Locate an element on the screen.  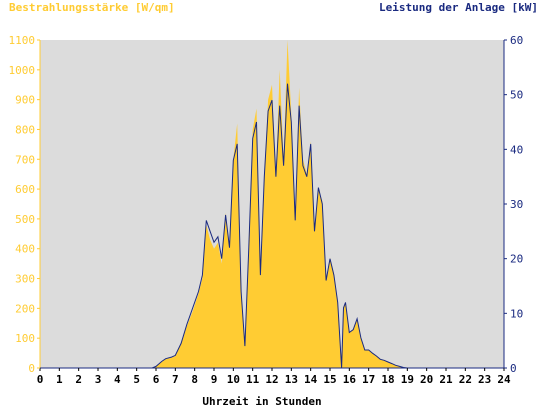
y-right-tick-label: 10 is located at coordinates (516, 313).